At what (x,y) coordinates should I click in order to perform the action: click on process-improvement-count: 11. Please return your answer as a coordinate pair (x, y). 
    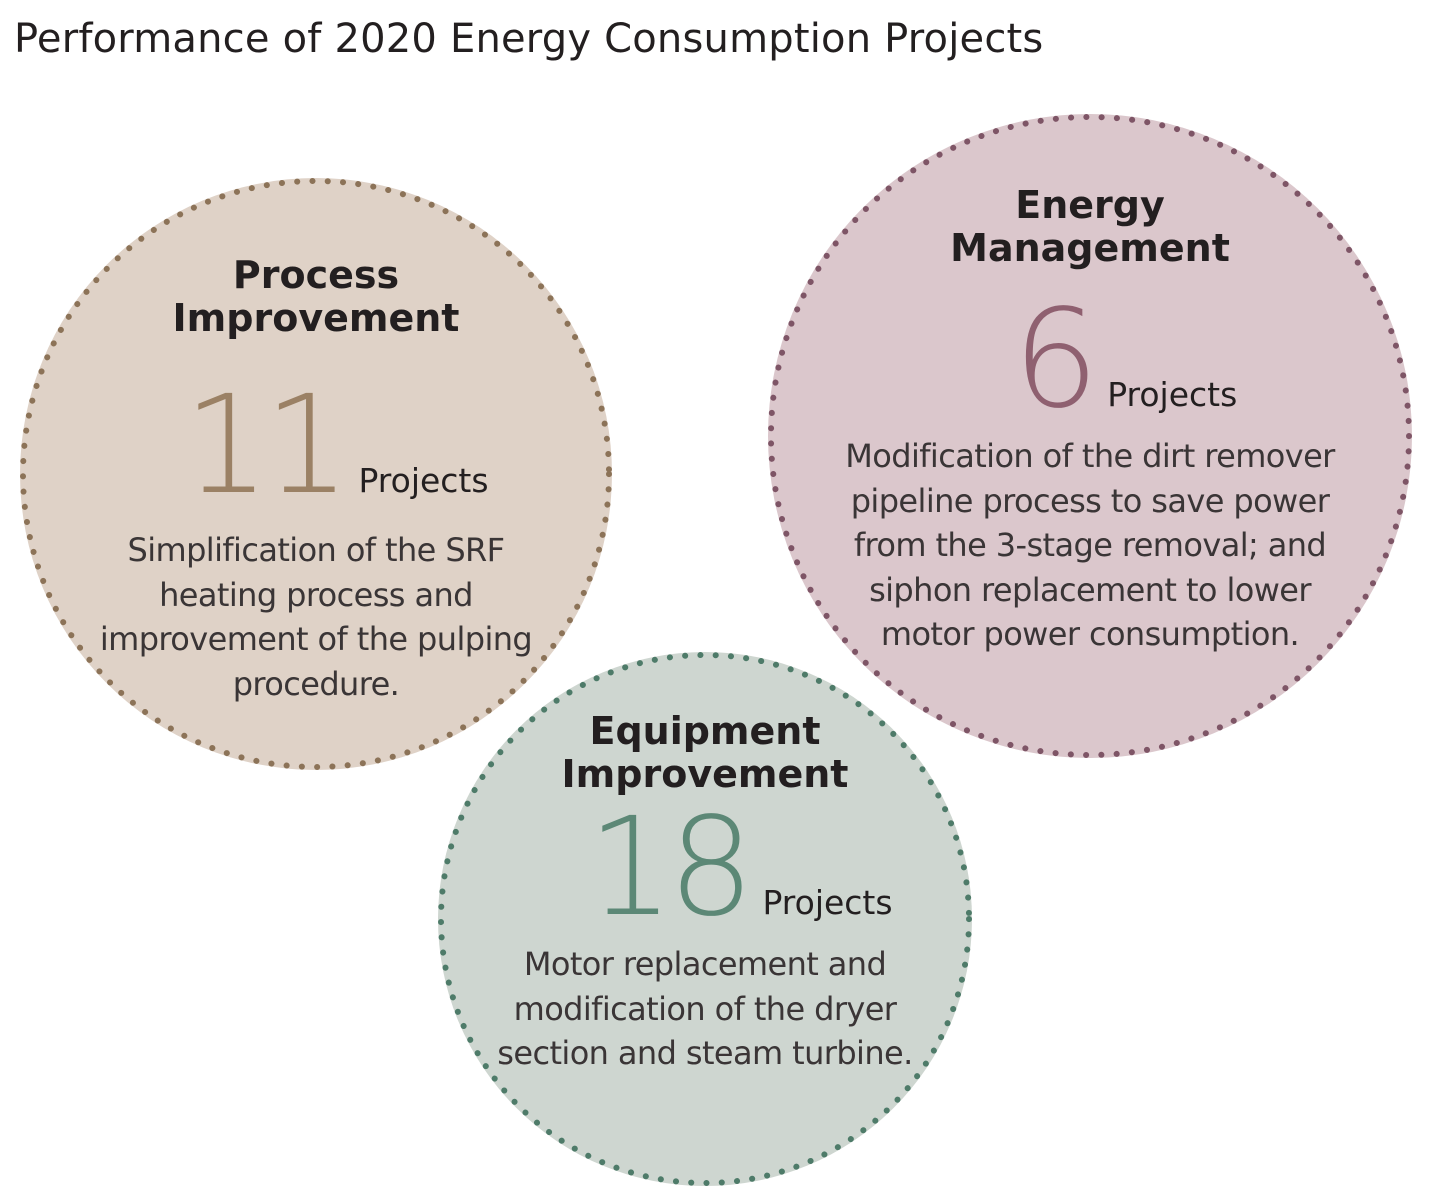
    Looking at the image, I should click on (266, 446).